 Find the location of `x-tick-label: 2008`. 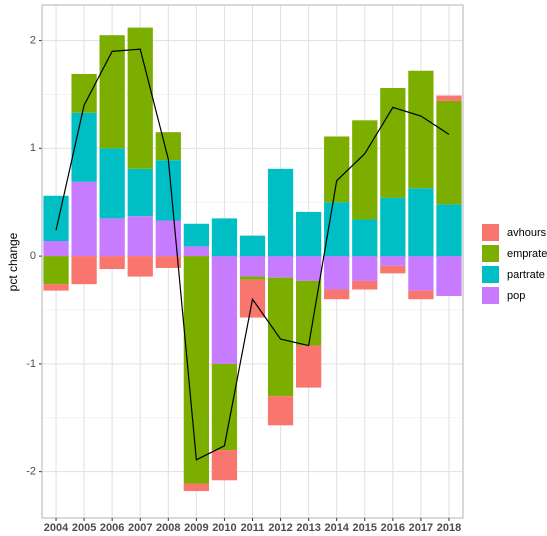

x-tick-label: 2008 is located at coordinates (168, 528).